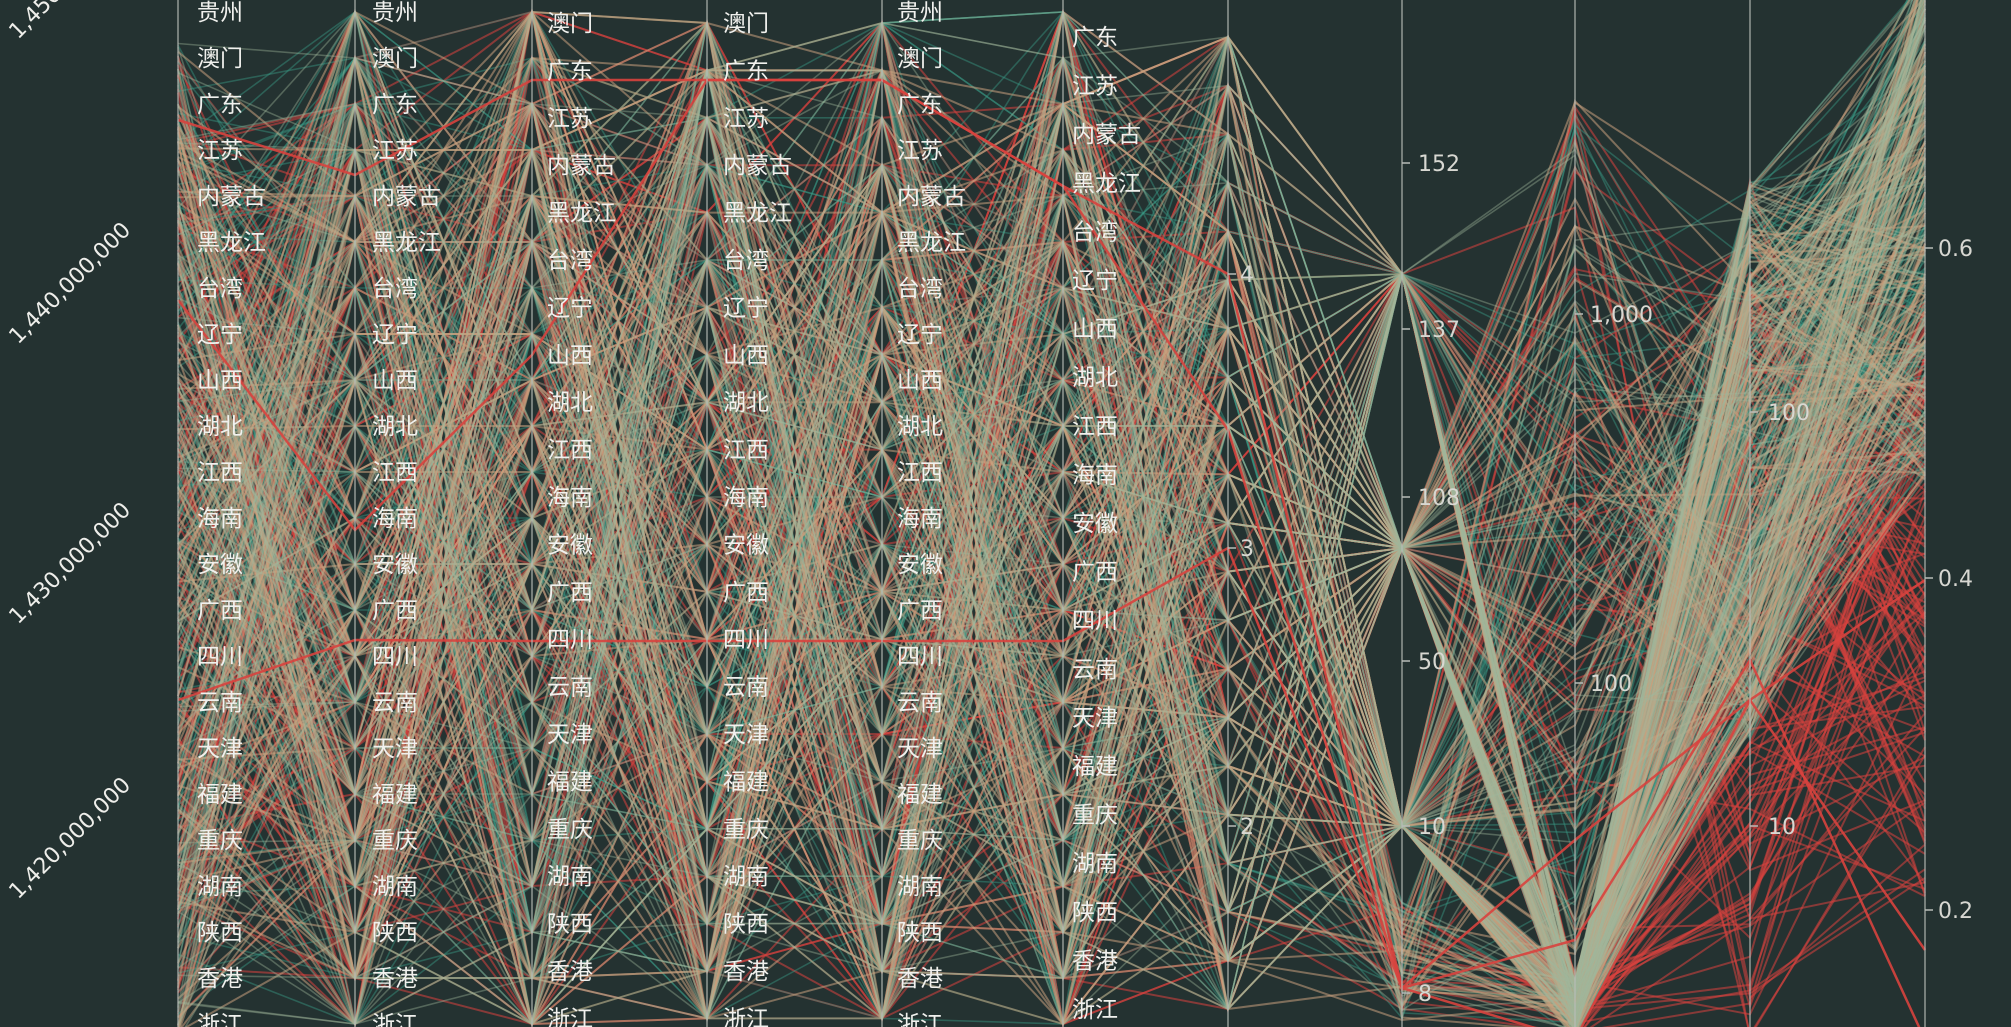 Image resolution: width=2011 pixels, height=1027 pixels. I want to click on tick-label: 0.4, so click(1955, 579).